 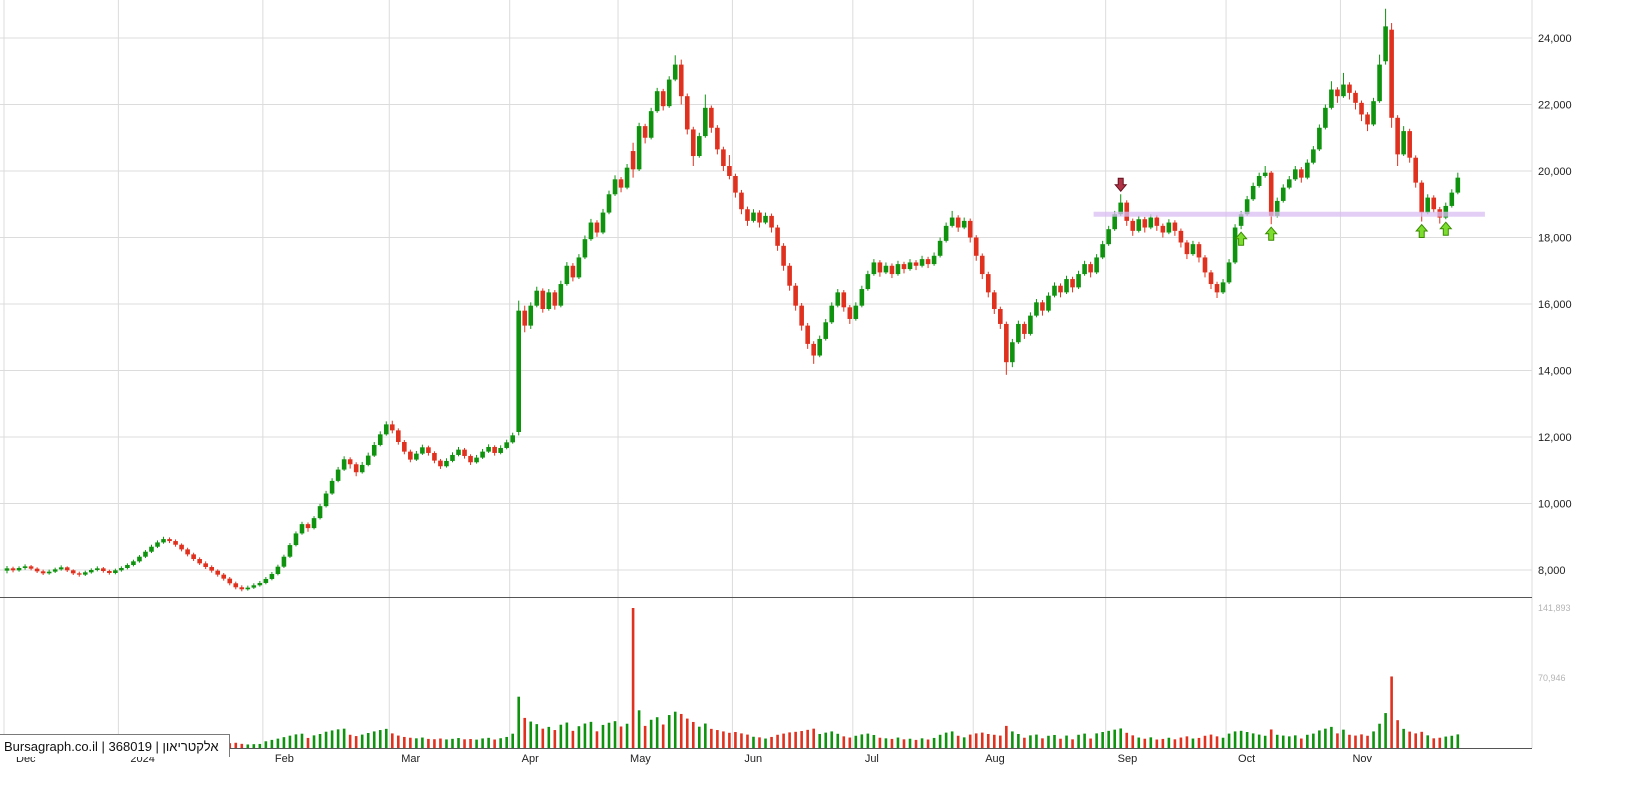 I want to click on support-line, so click(x=1289, y=214).